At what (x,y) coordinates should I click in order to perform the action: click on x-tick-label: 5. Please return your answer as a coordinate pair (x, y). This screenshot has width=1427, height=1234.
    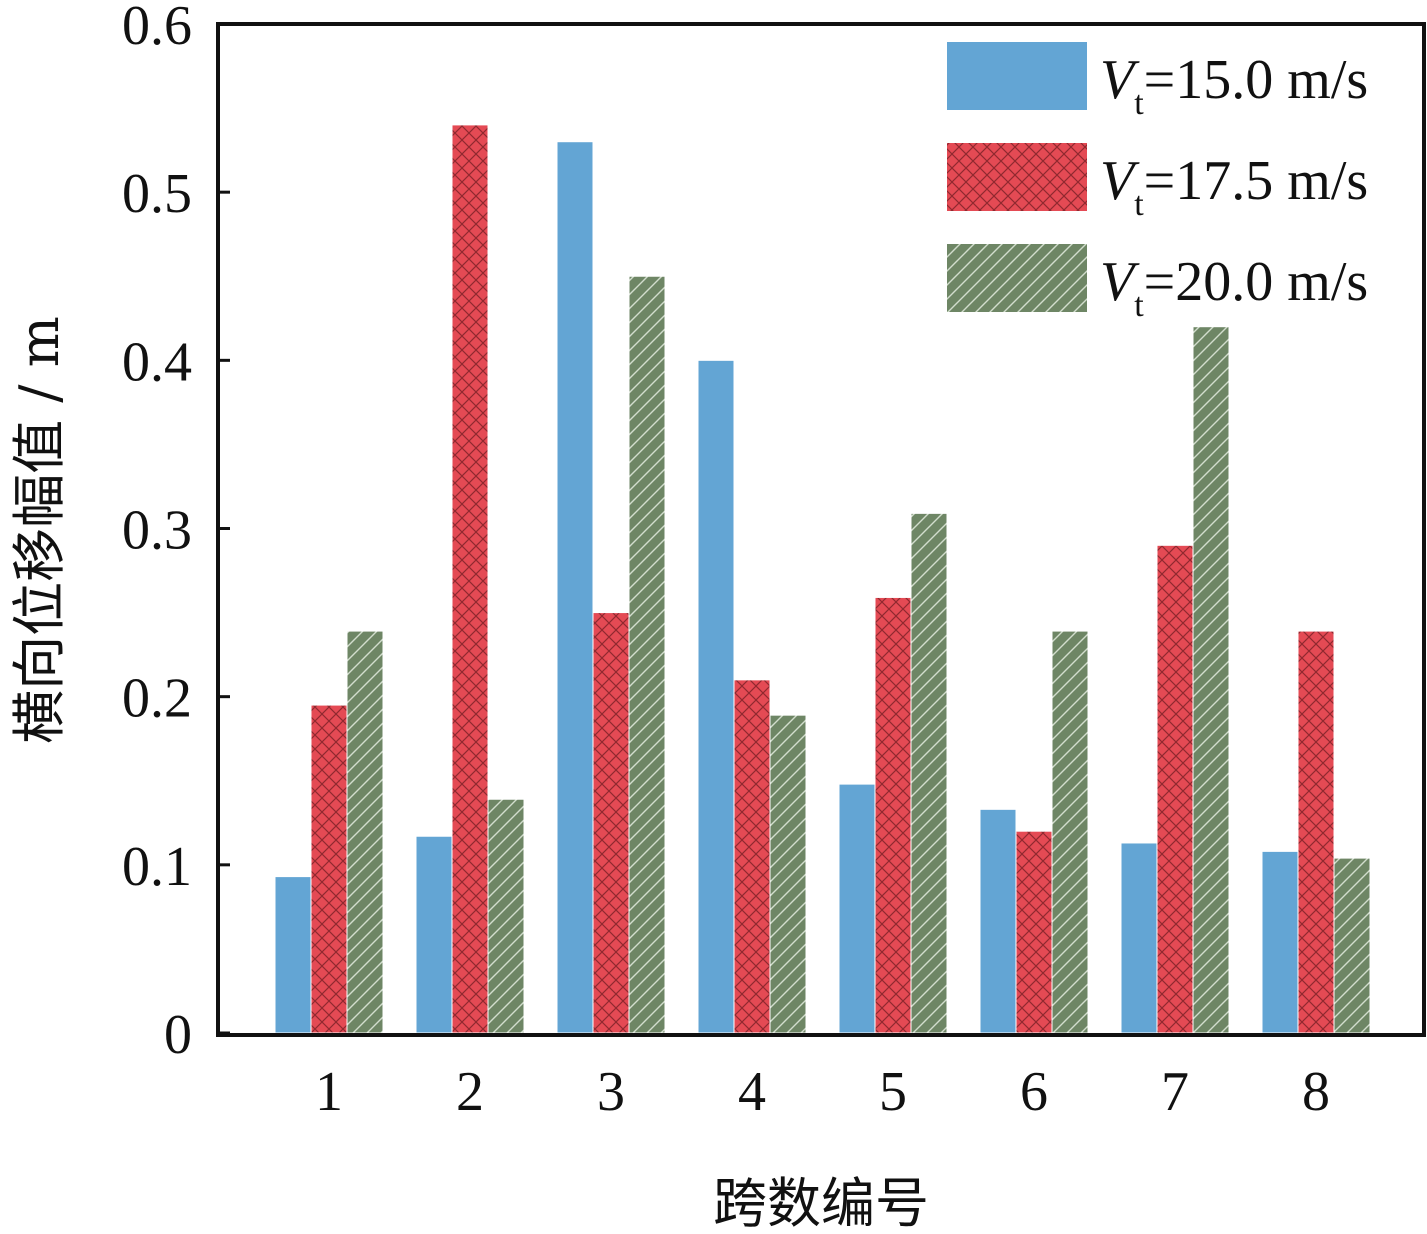
    Looking at the image, I should click on (893, 1092).